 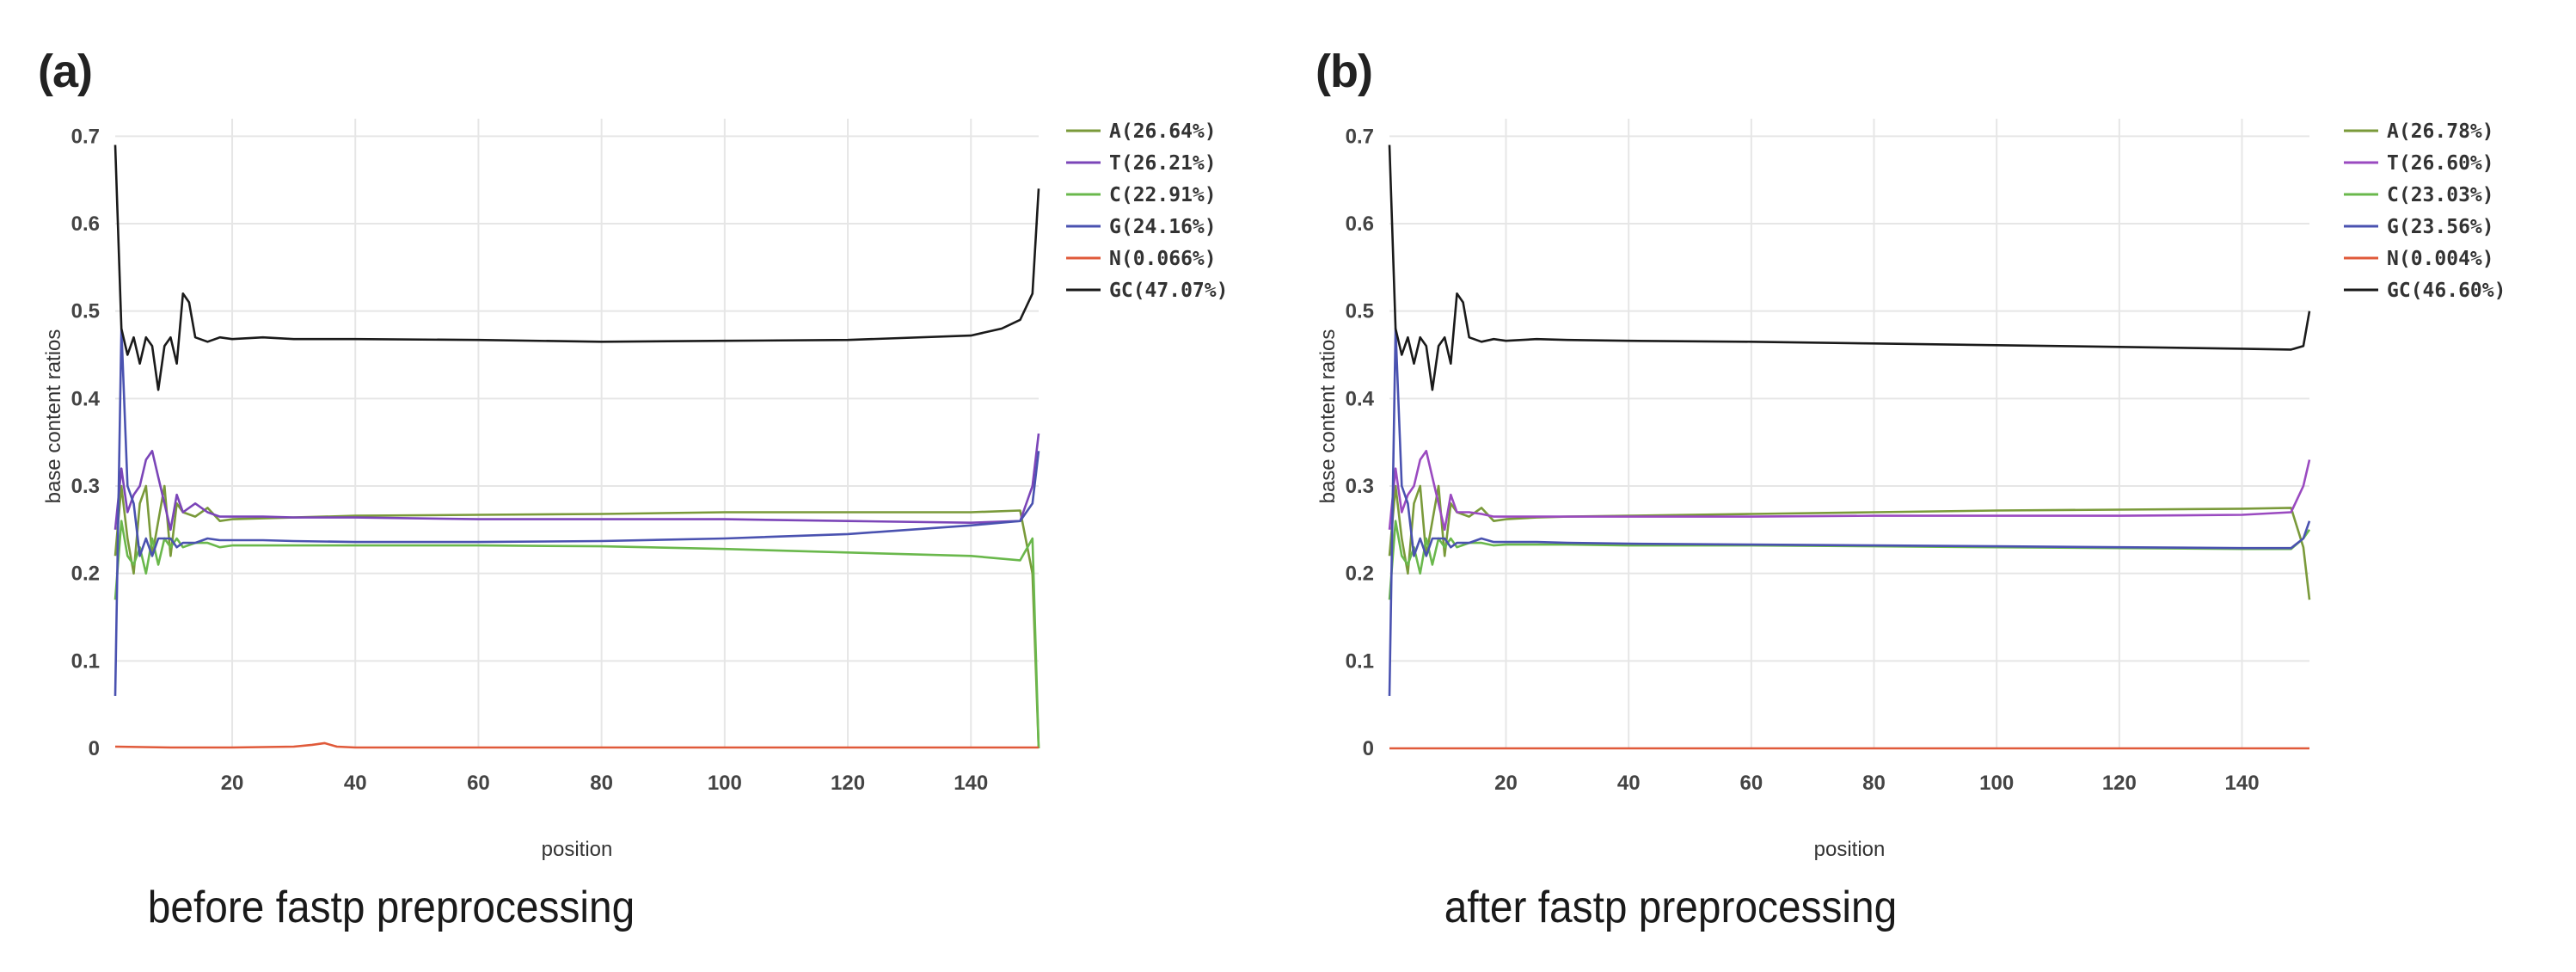 What do you see at coordinates (1163, 227) in the screenshot?
I see `legend-label: G(24.16%)` at bounding box center [1163, 227].